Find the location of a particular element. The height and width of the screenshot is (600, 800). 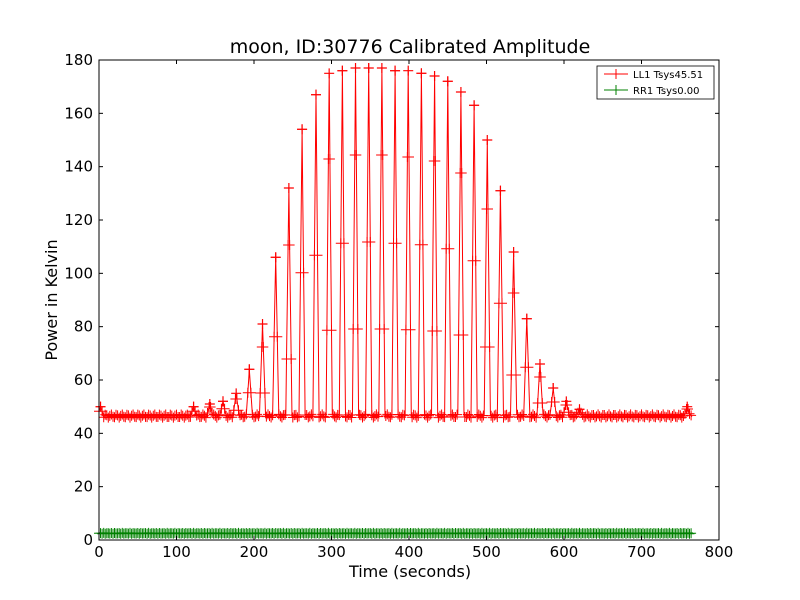

x-tick-label: 300 is located at coordinates (331, 552).